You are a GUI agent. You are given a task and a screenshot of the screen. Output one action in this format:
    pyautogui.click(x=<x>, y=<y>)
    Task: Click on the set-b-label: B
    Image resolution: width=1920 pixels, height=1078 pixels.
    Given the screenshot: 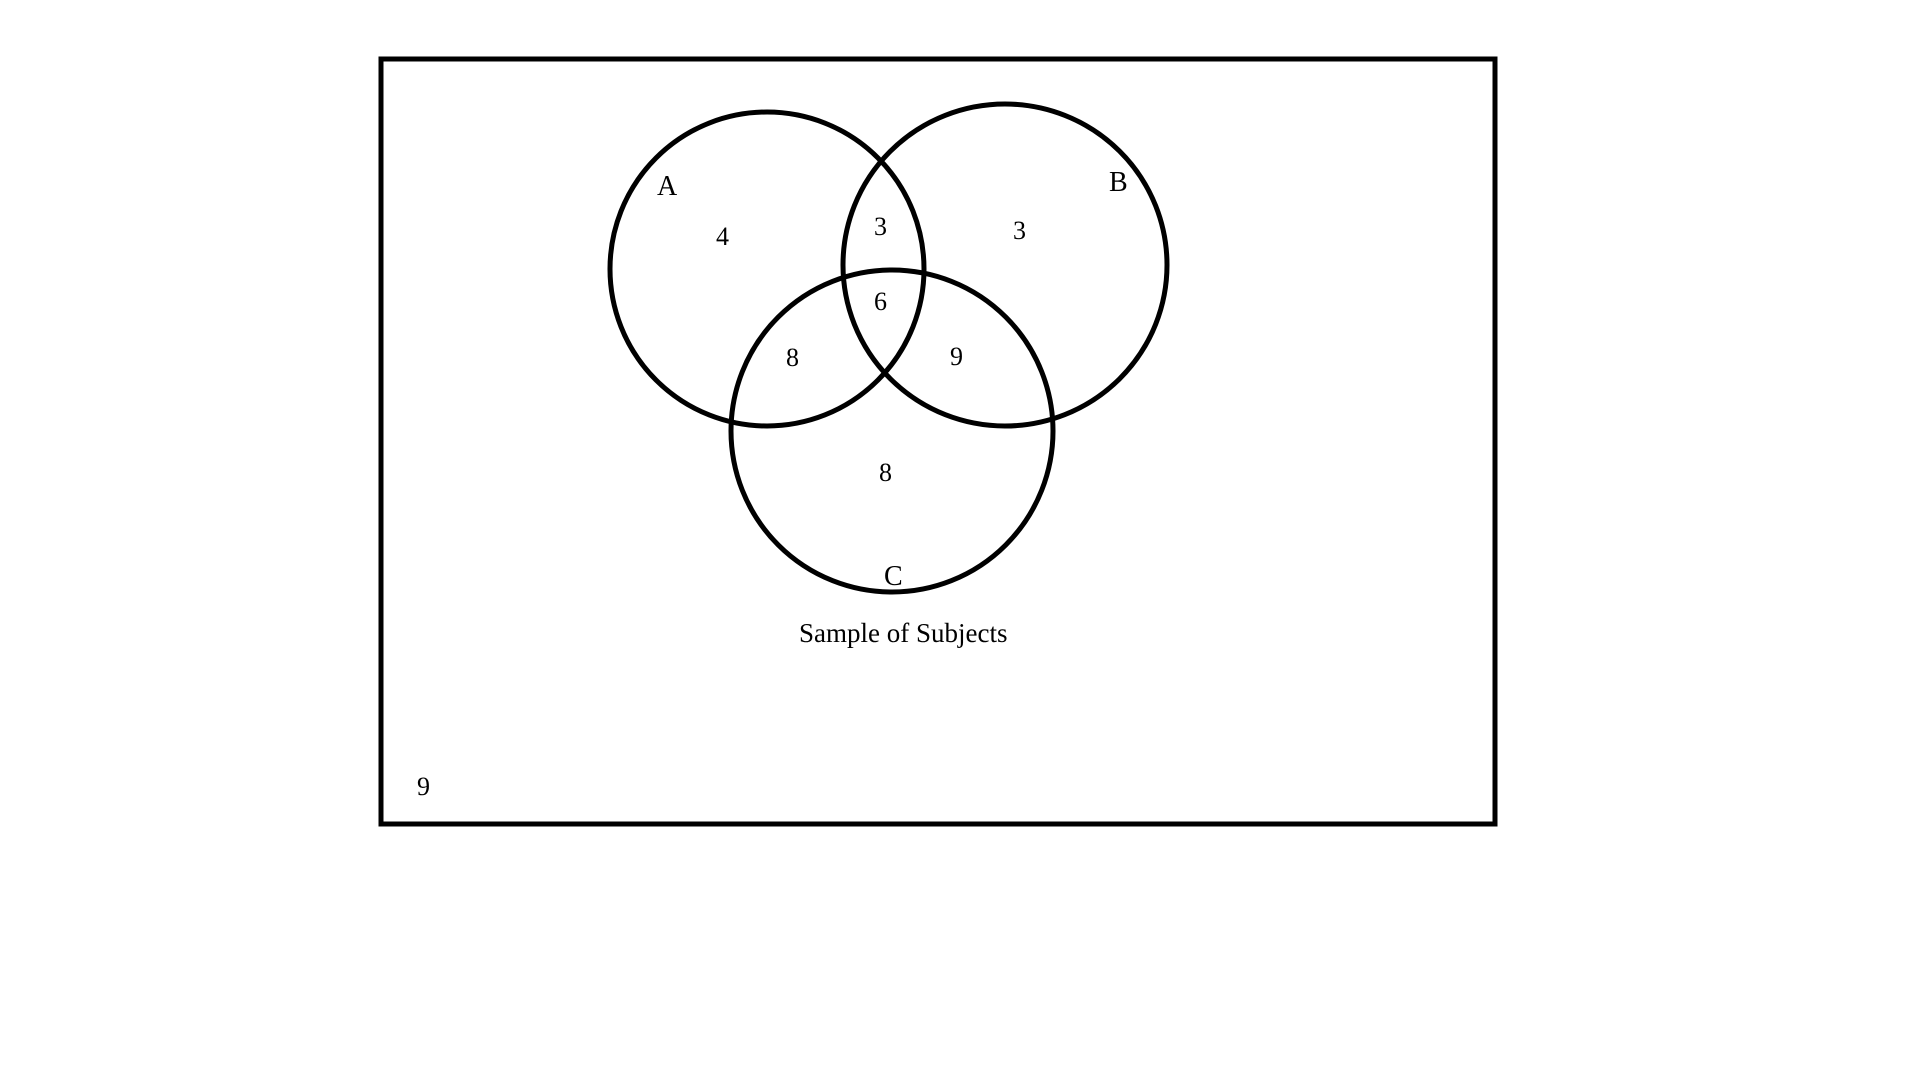 What is the action you would take?
    pyautogui.click(x=1118, y=182)
    